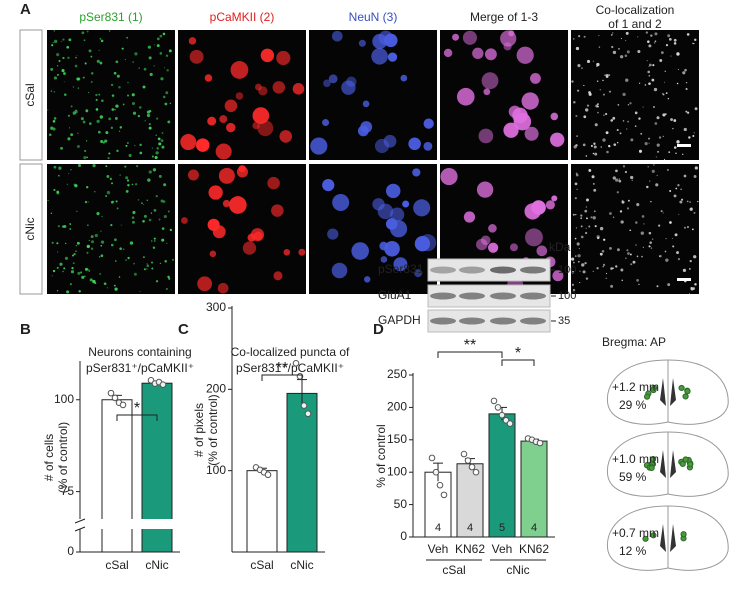 The width and height of the screenshot is (729, 594). I want to click on micrograph, so click(242, 229).